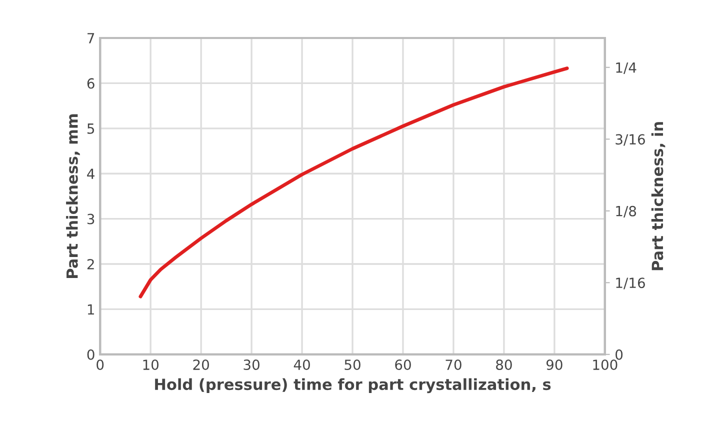  I want to click on x-tick-label: 0, so click(100, 365).